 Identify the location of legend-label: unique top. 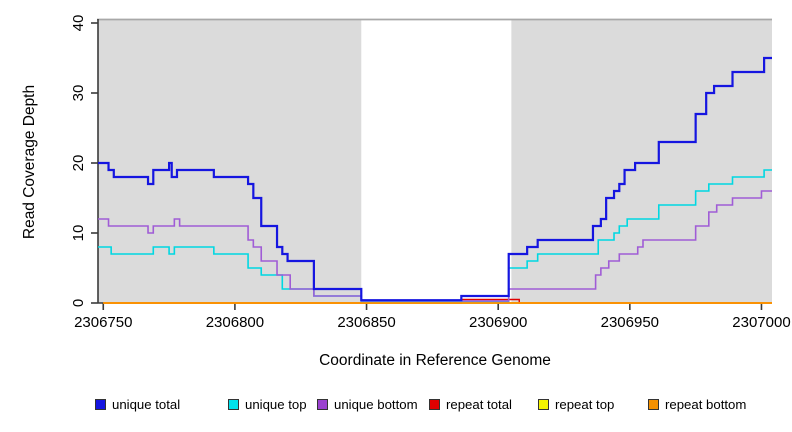
(276, 404).